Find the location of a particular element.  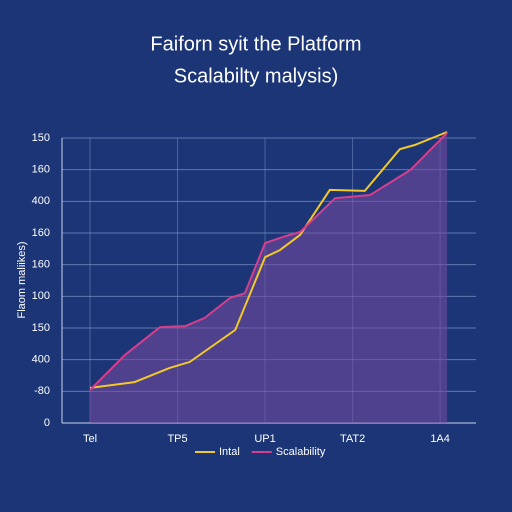

x-tick-label: UP1 is located at coordinates (264, 439).